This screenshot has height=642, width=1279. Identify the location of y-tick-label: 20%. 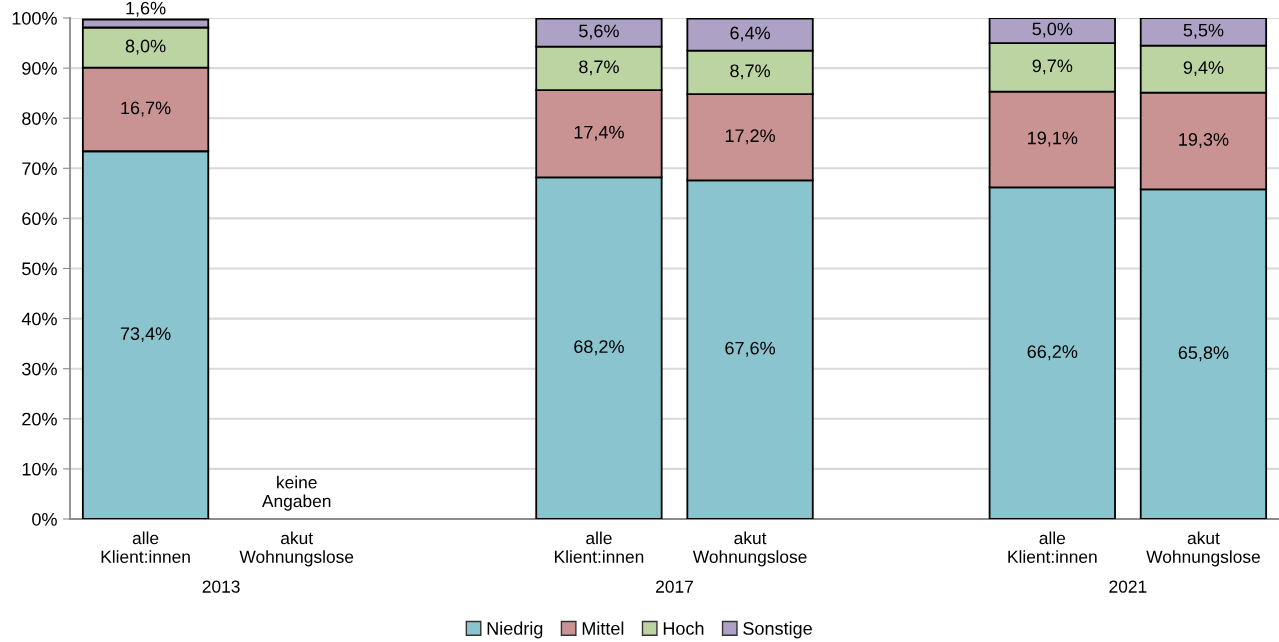
(39, 419).